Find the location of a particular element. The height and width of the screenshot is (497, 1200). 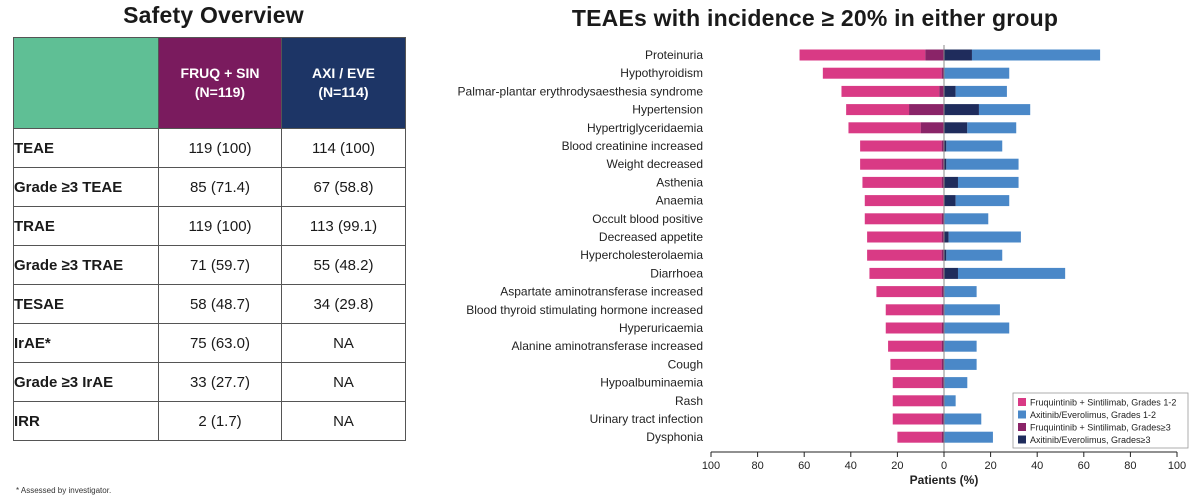

table-row: Grade ≥3 IrAE 33 (27.7) NA is located at coordinates (209, 382).